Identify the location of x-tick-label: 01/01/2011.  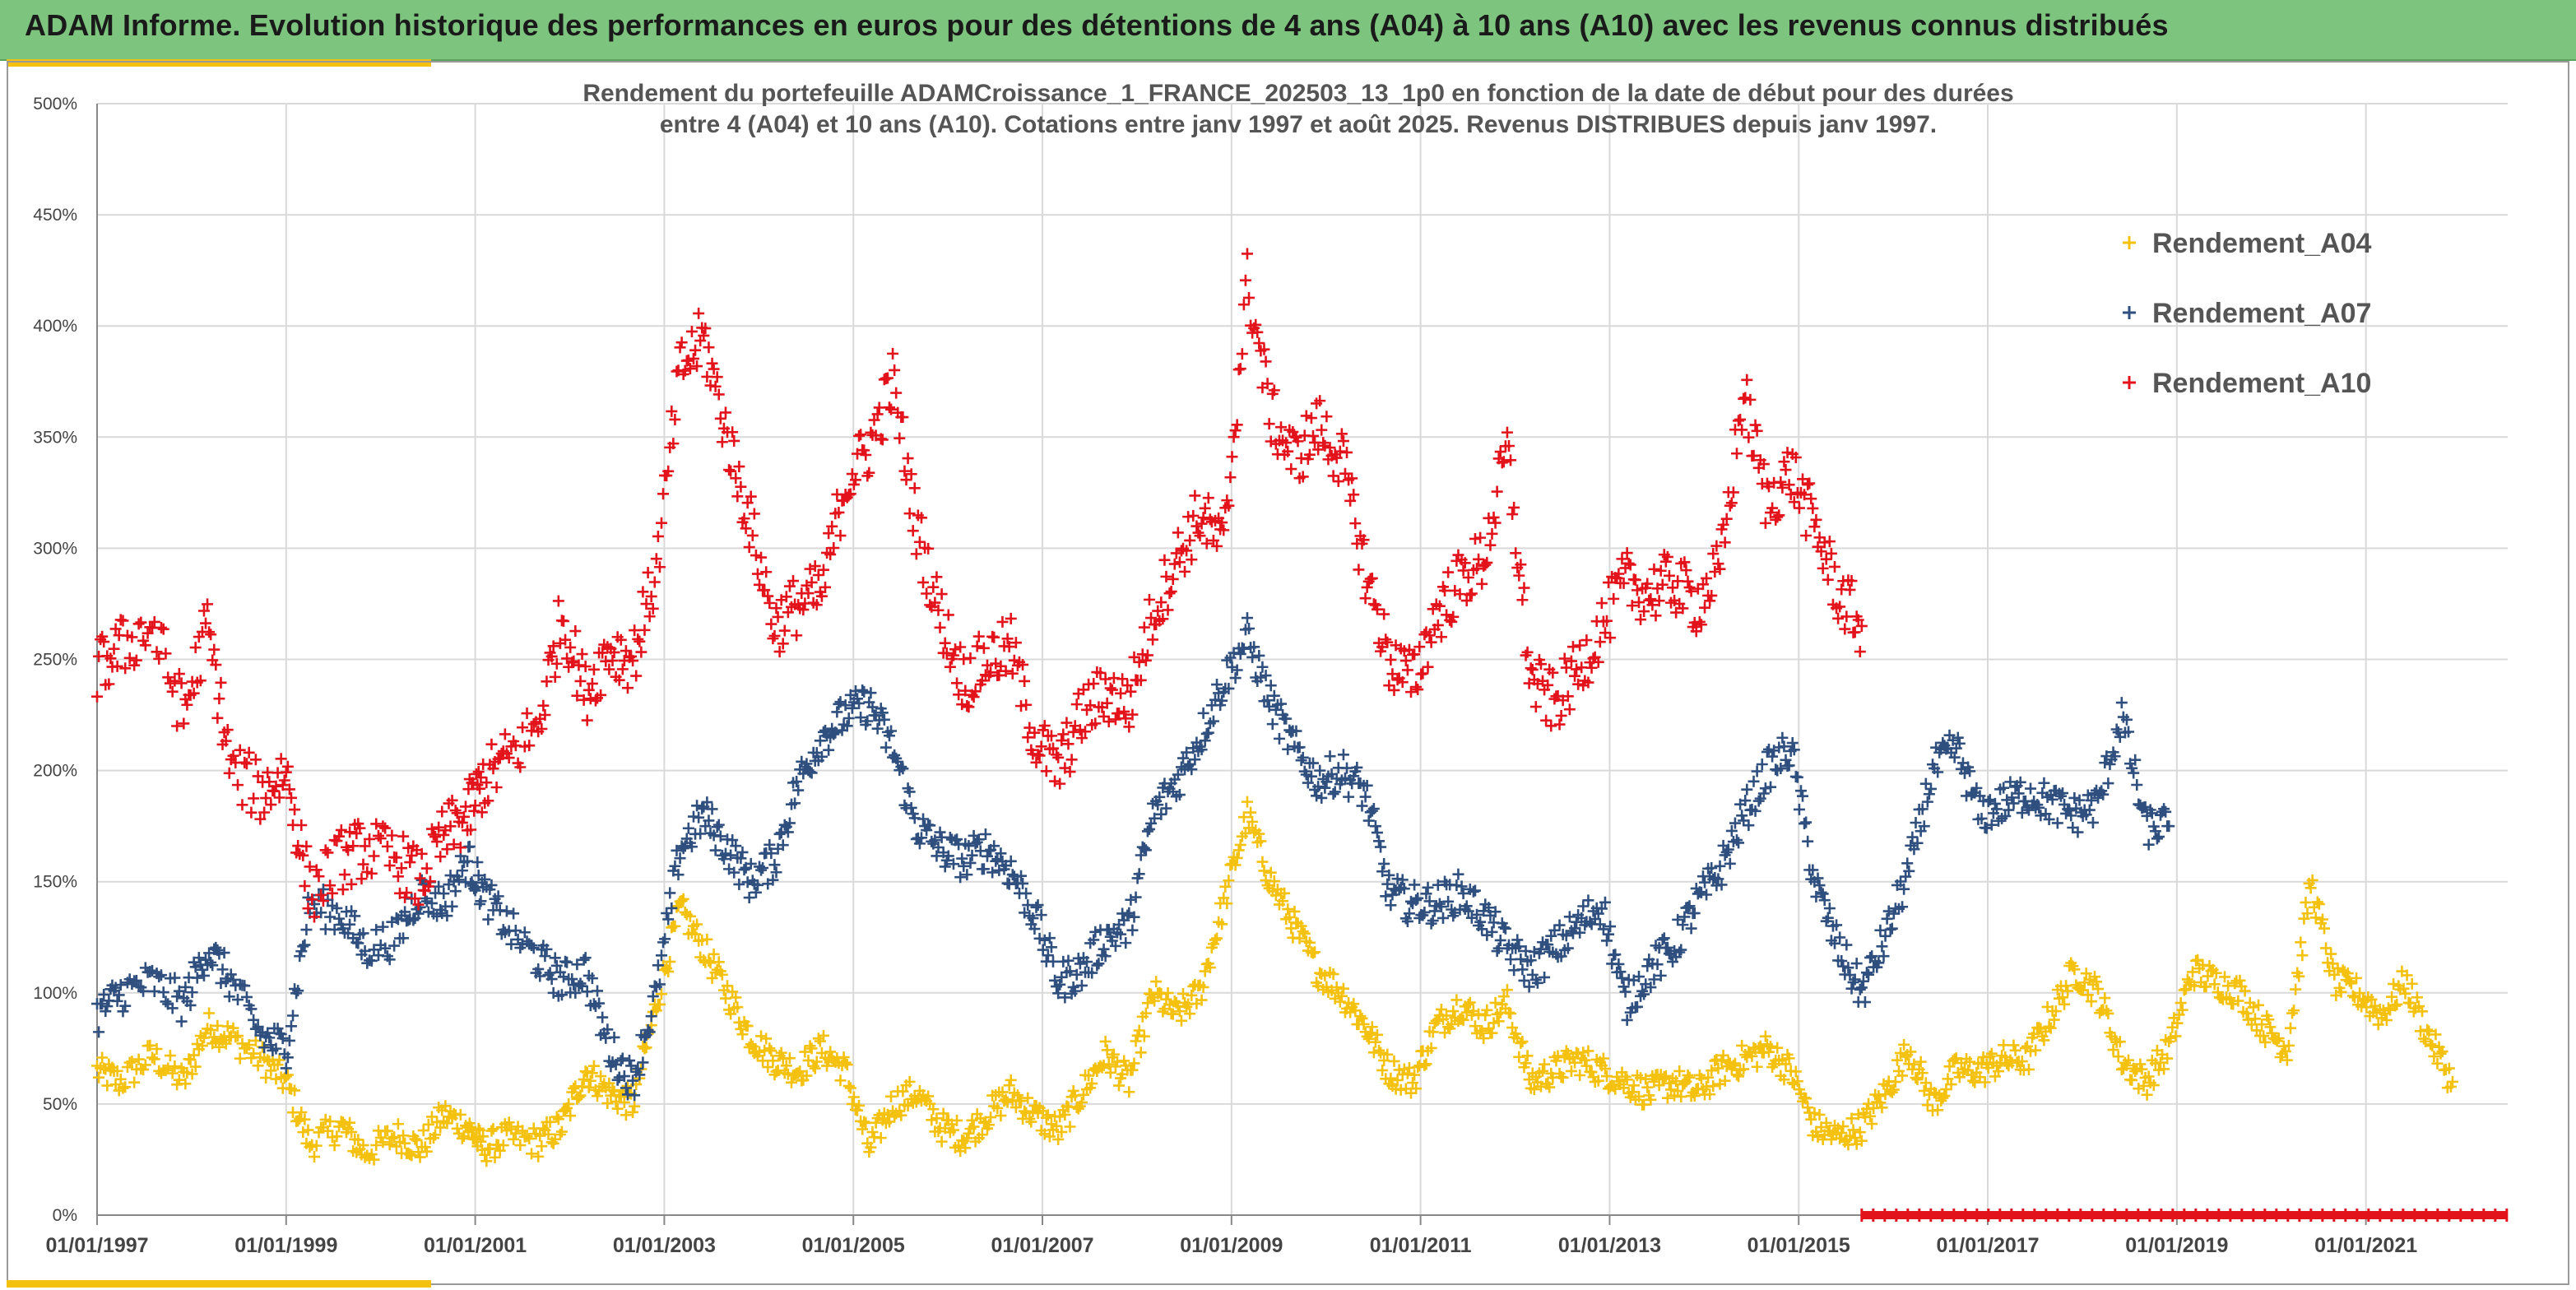
(1421, 1245).